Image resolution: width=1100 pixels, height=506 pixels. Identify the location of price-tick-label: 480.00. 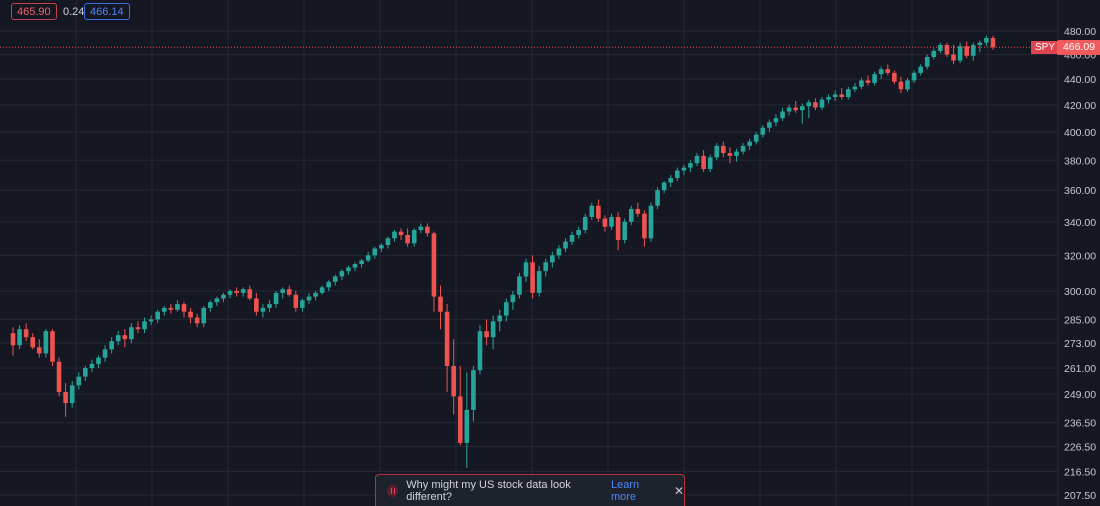
(1080, 32).